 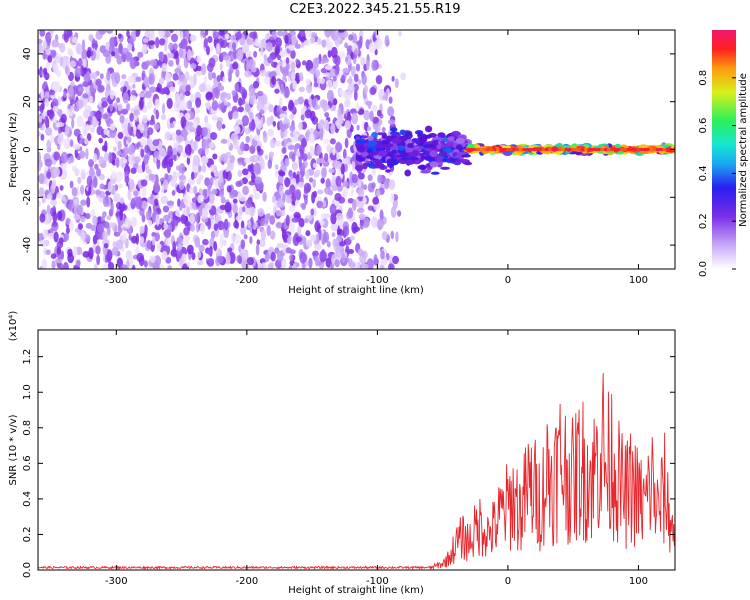 I want to click on colorbar-tick-label: 0.0, so click(x=703, y=269).